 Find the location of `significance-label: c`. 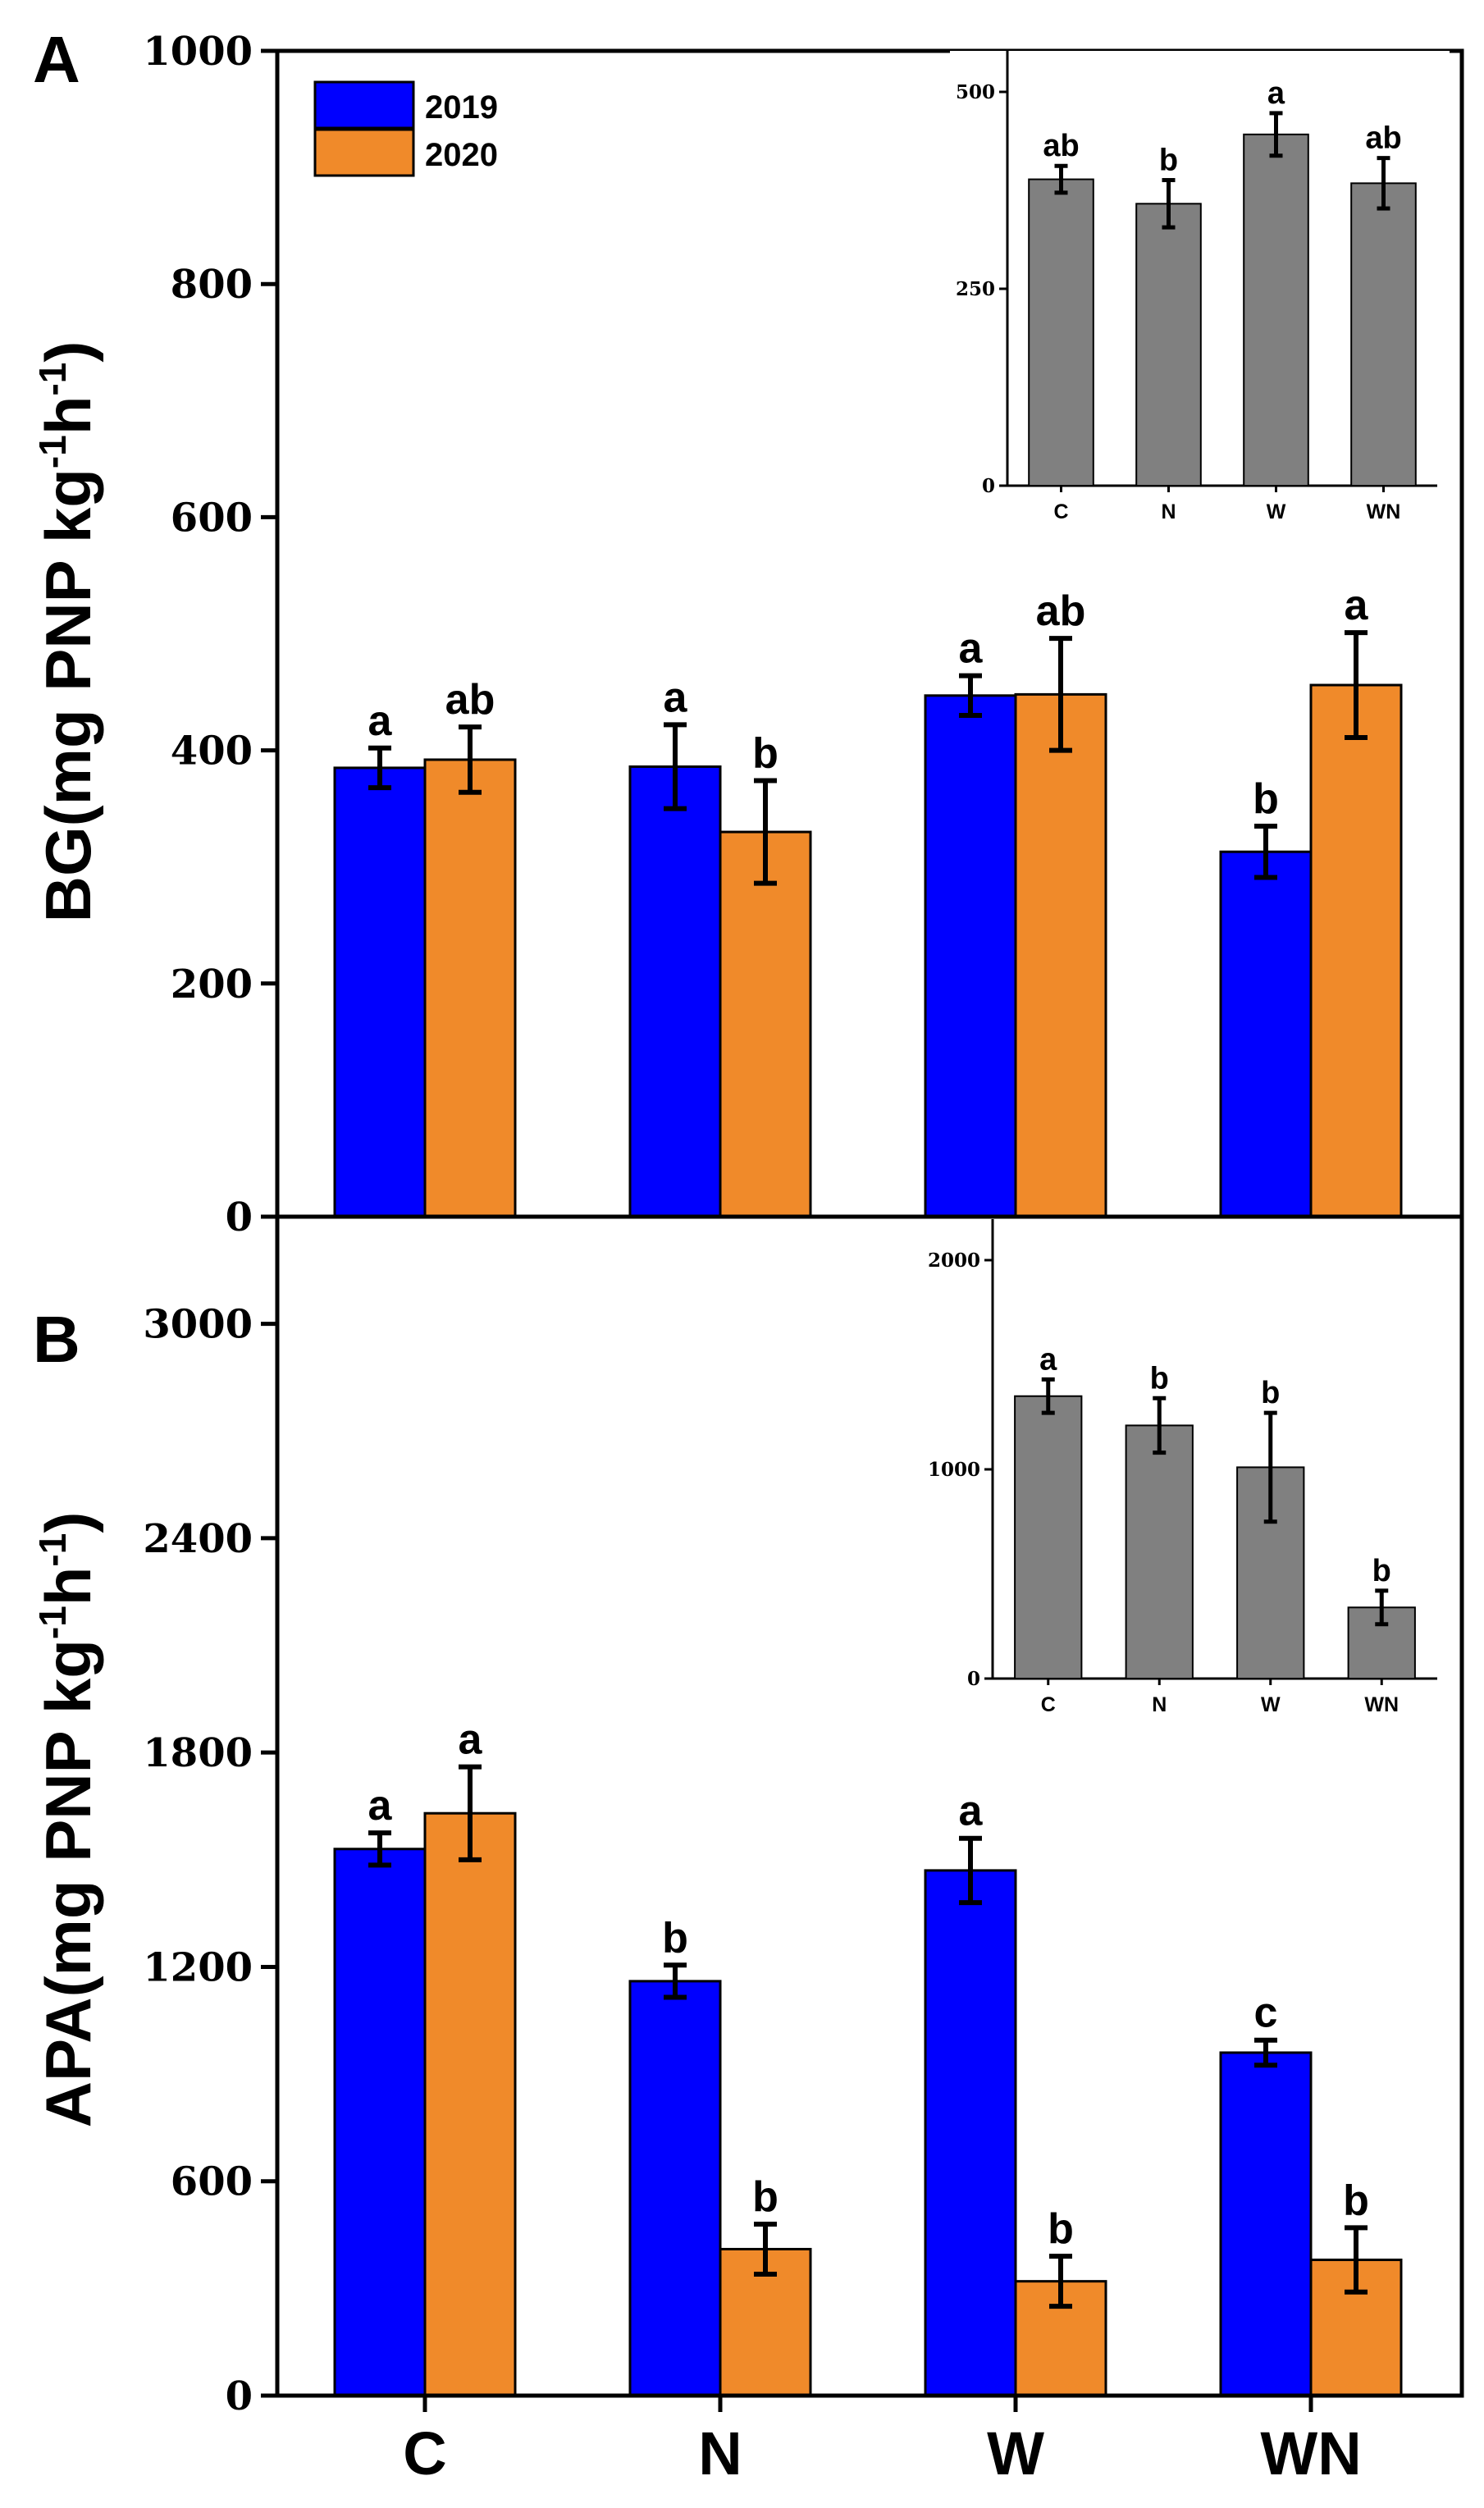

significance-label: c is located at coordinates (1266, 2013).